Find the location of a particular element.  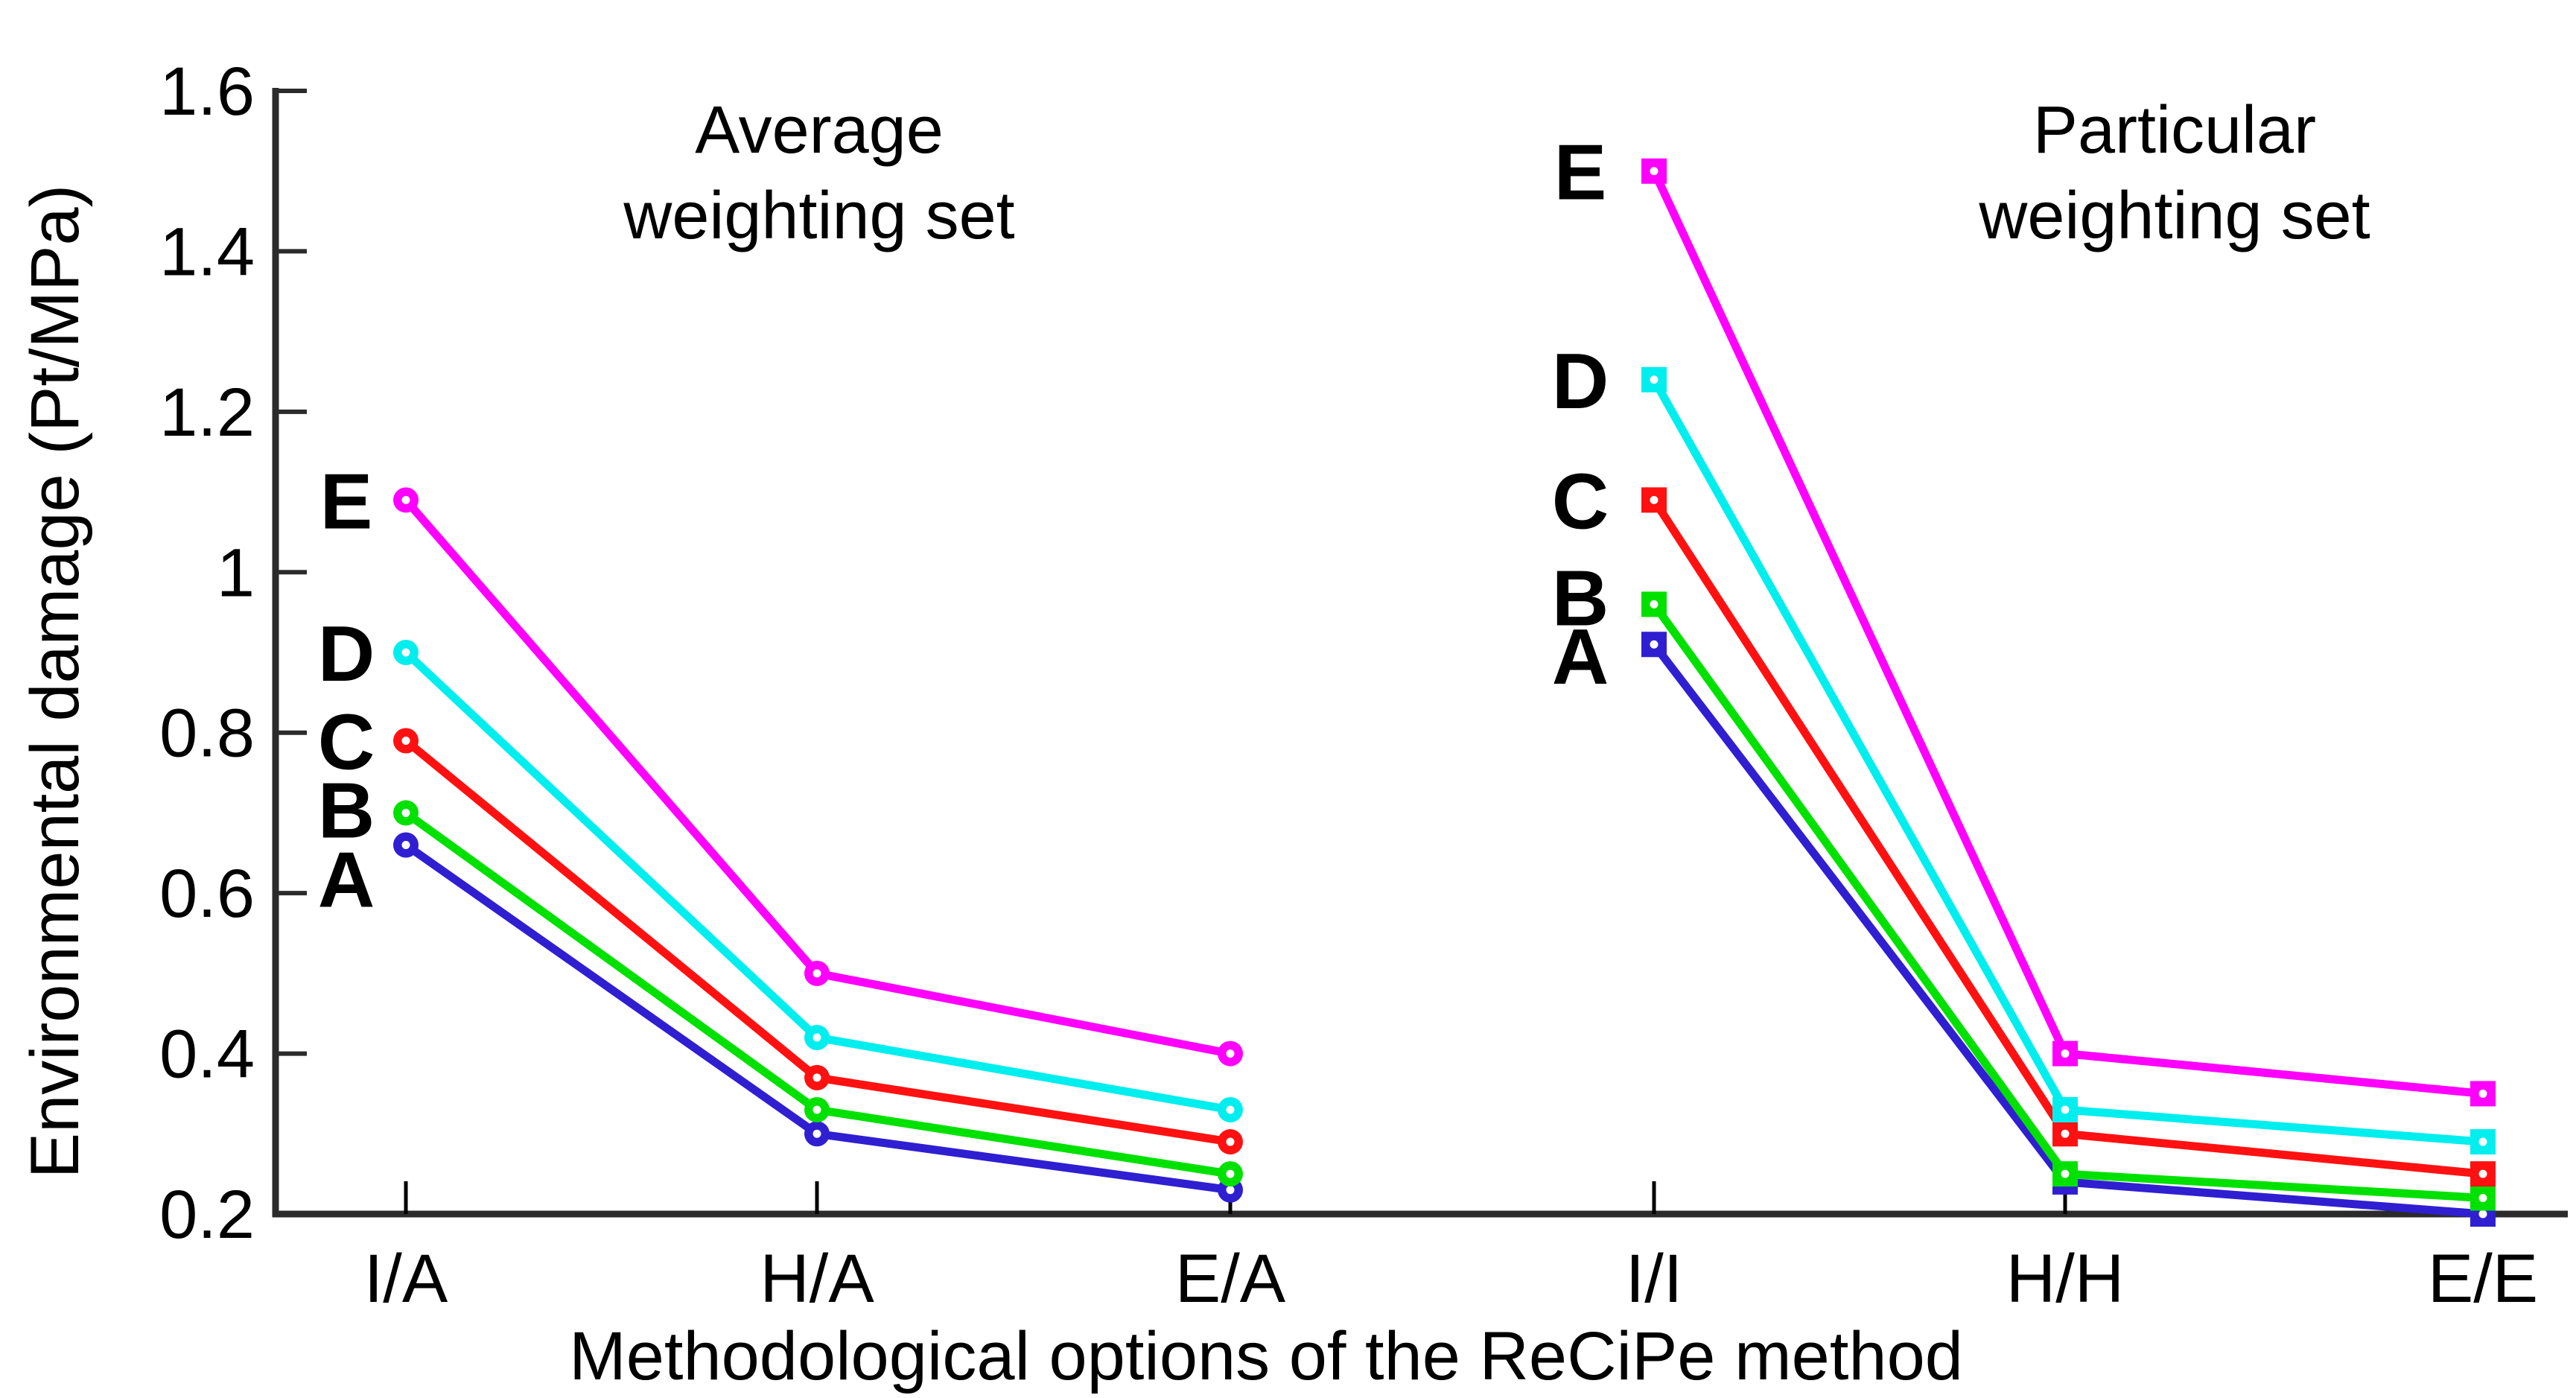

y-tick-label: 1 is located at coordinates (236, 573).